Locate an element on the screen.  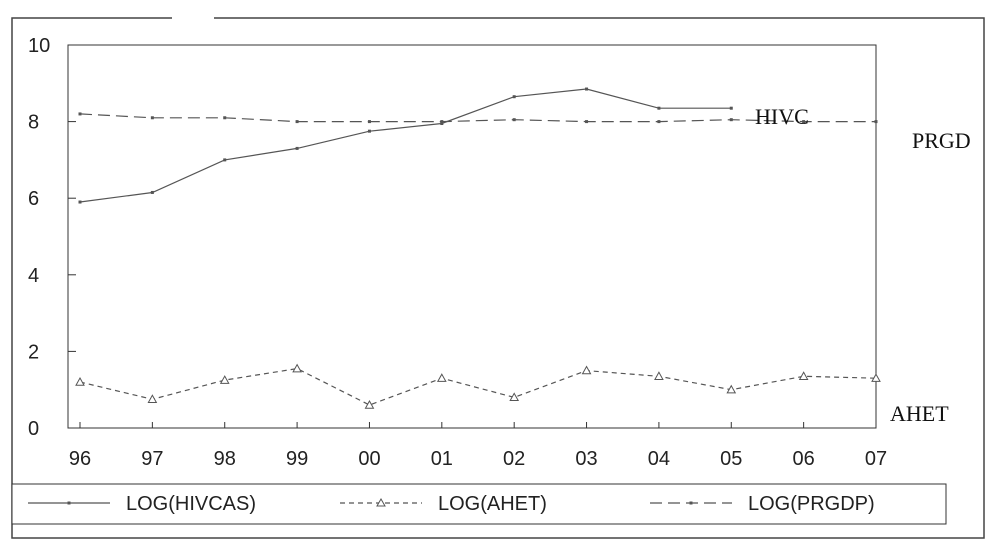
x-tick-label: 03 is located at coordinates (586, 459).